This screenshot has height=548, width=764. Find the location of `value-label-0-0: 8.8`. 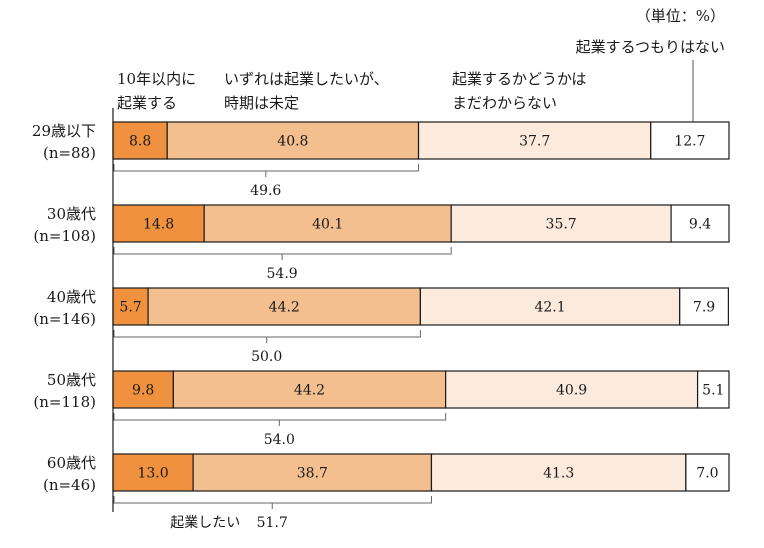

value-label-0-0: 8.8 is located at coordinates (140, 142).